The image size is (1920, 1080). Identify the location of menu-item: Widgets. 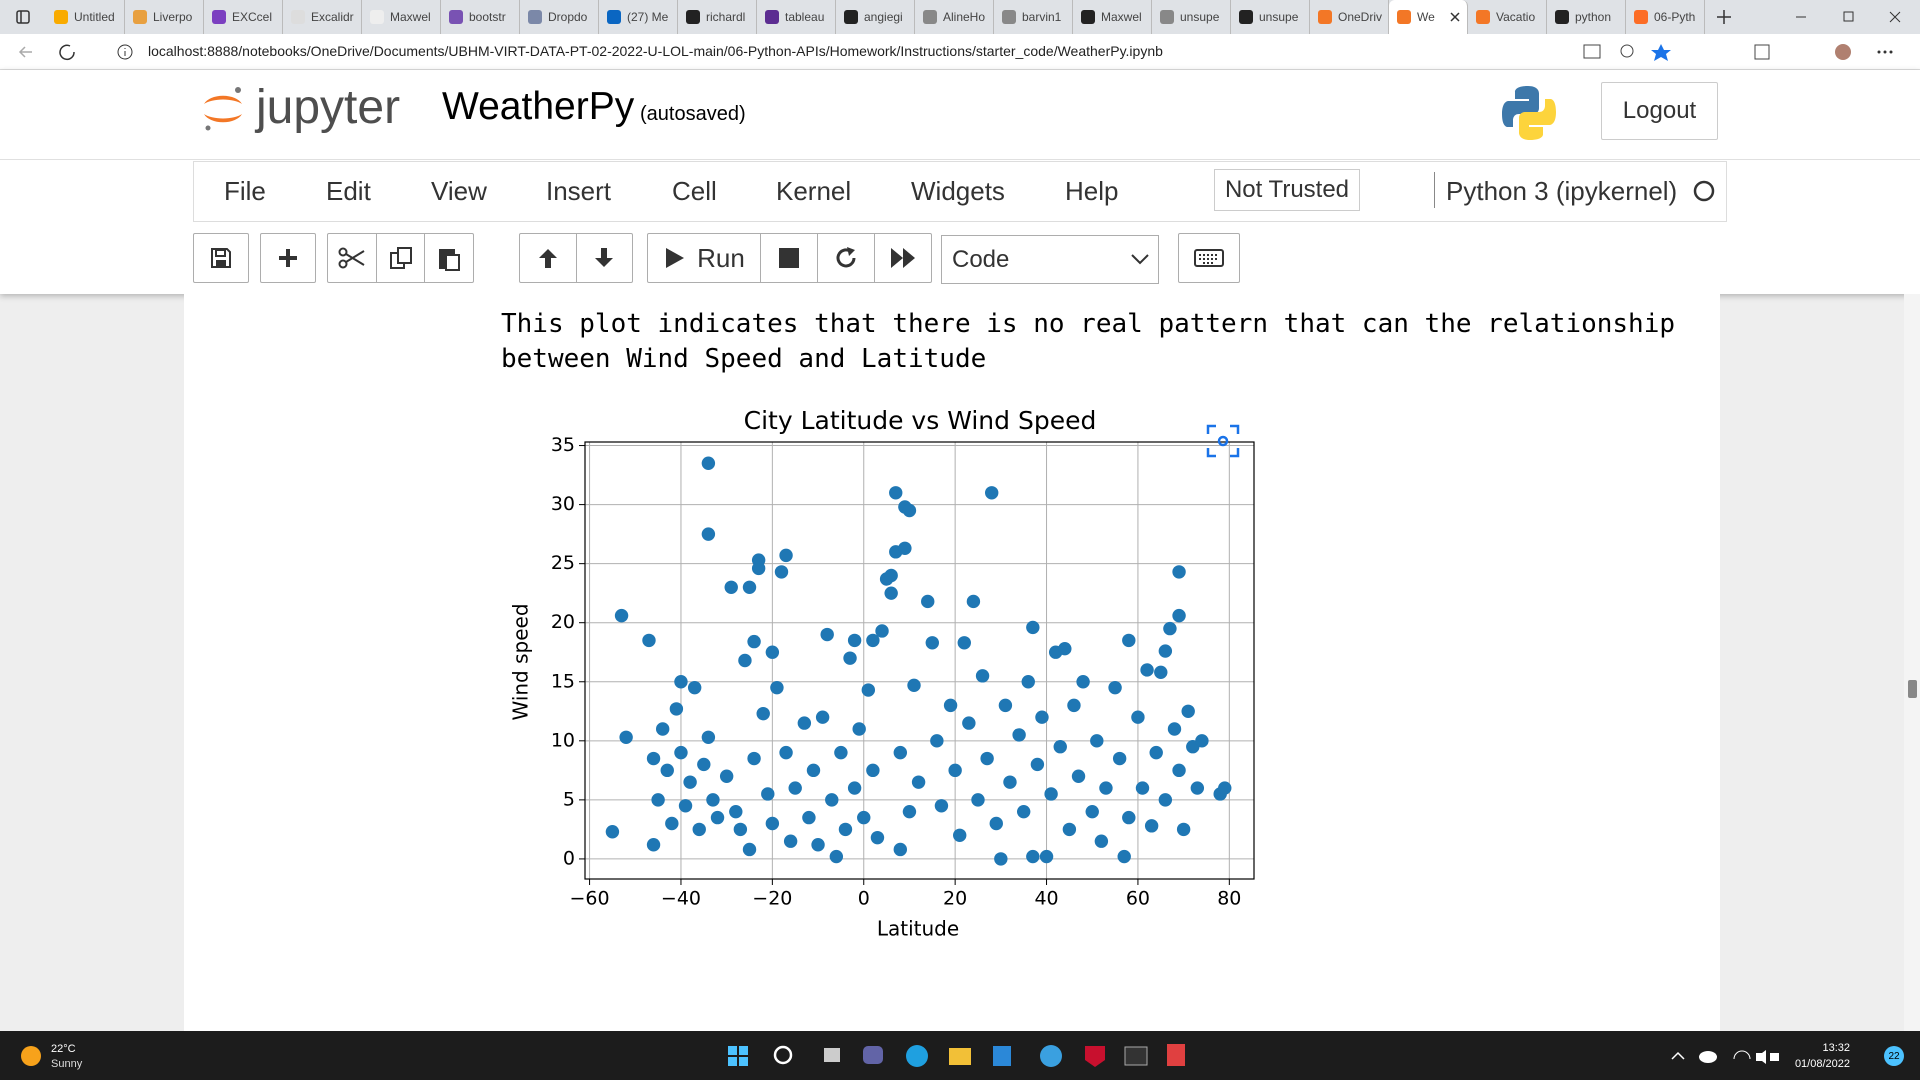
(958, 191).